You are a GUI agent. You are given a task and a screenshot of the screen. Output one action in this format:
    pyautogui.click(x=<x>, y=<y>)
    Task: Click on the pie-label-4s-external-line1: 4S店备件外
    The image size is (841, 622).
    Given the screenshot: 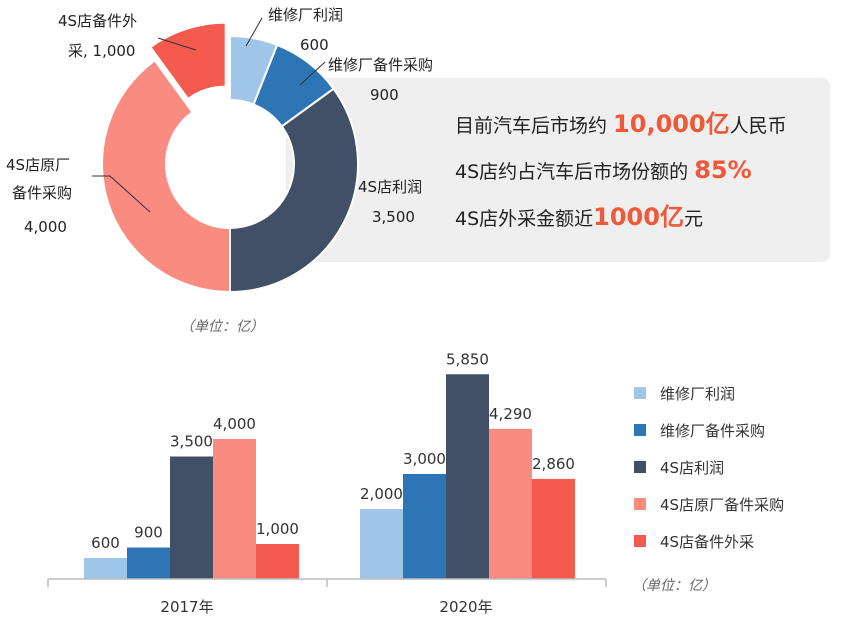 What is the action you would take?
    pyautogui.click(x=97, y=21)
    